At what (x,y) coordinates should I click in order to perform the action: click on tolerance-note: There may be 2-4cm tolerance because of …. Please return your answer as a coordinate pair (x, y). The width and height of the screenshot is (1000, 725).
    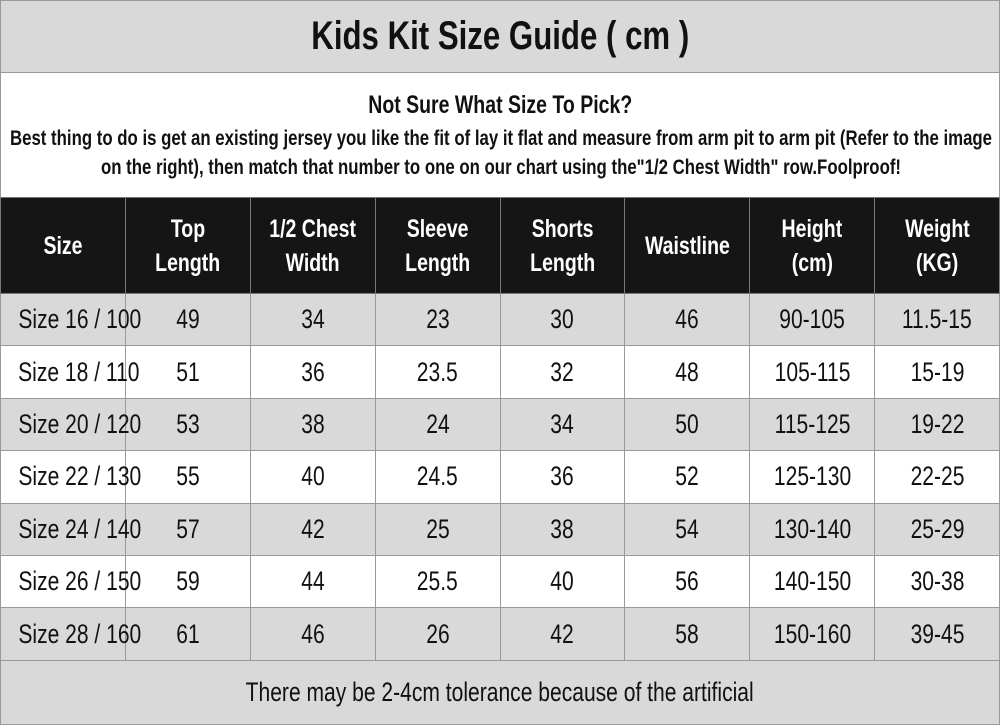
    Looking at the image, I should click on (500, 692).